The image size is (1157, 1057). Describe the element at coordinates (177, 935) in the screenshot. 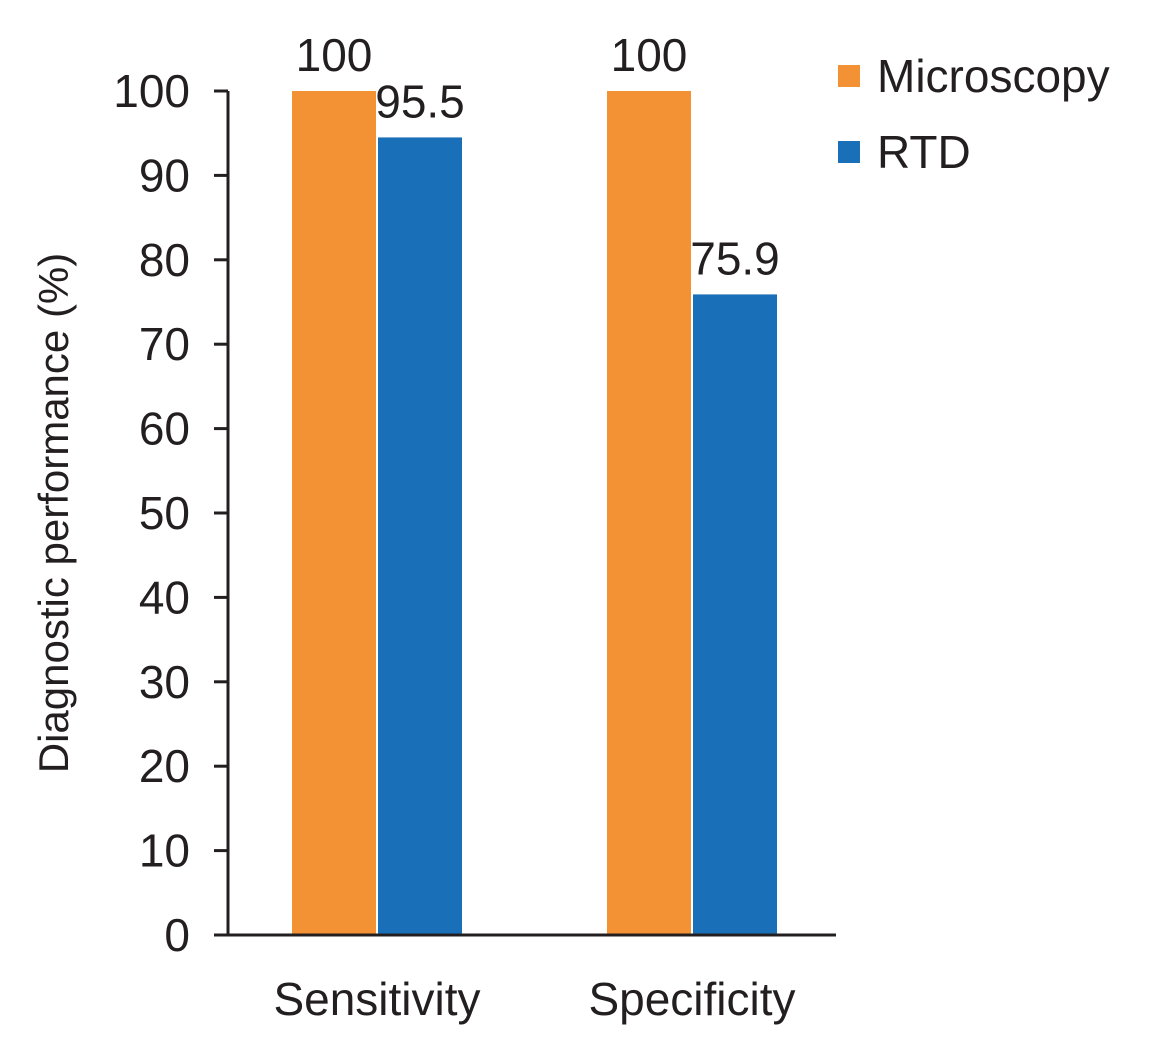

I see `y-tick-label: 0` at that location.